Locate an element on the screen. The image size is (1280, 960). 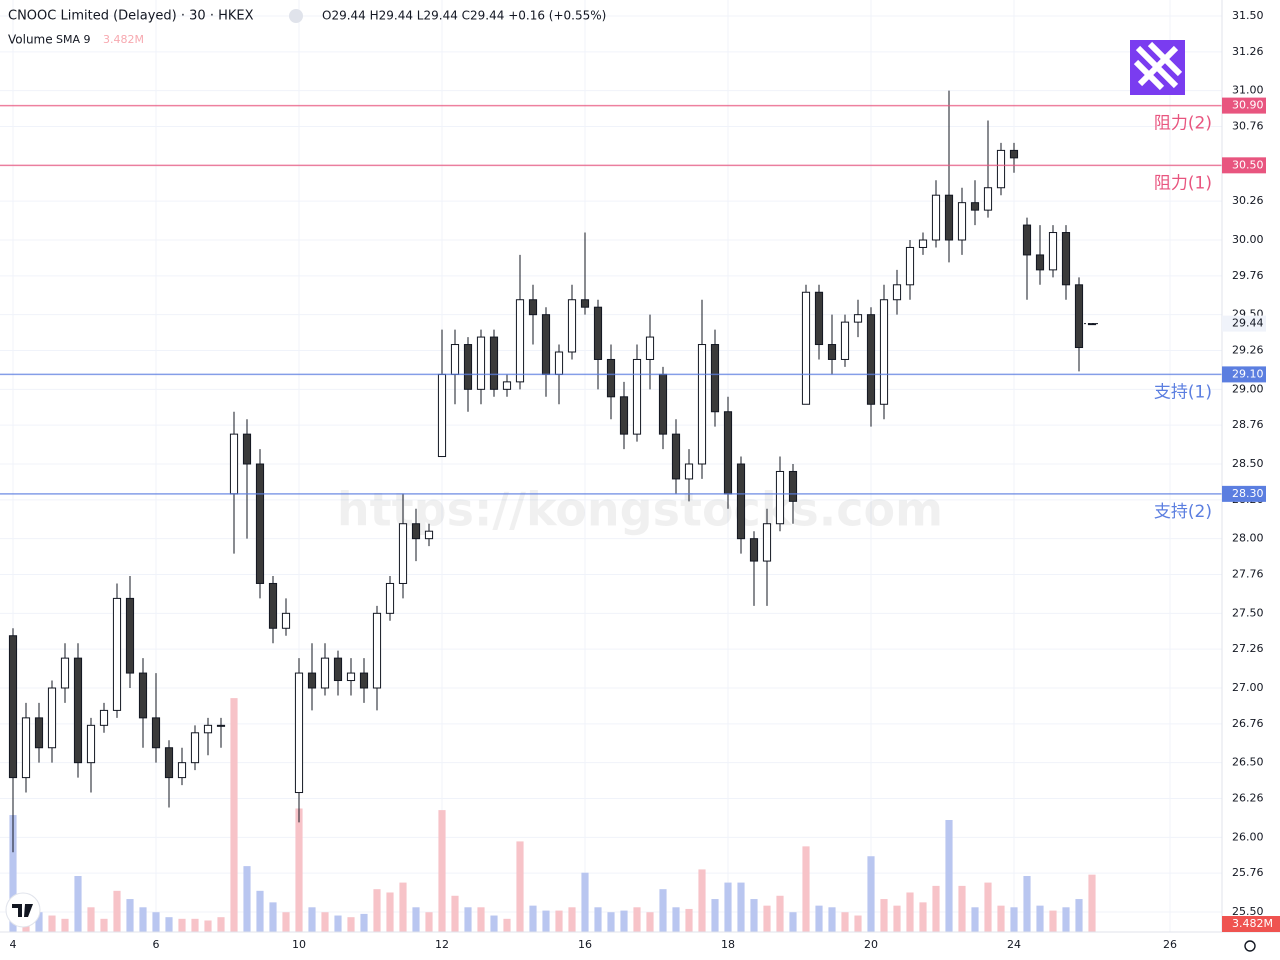
settings-icon is located at coordinates (1250, 946).